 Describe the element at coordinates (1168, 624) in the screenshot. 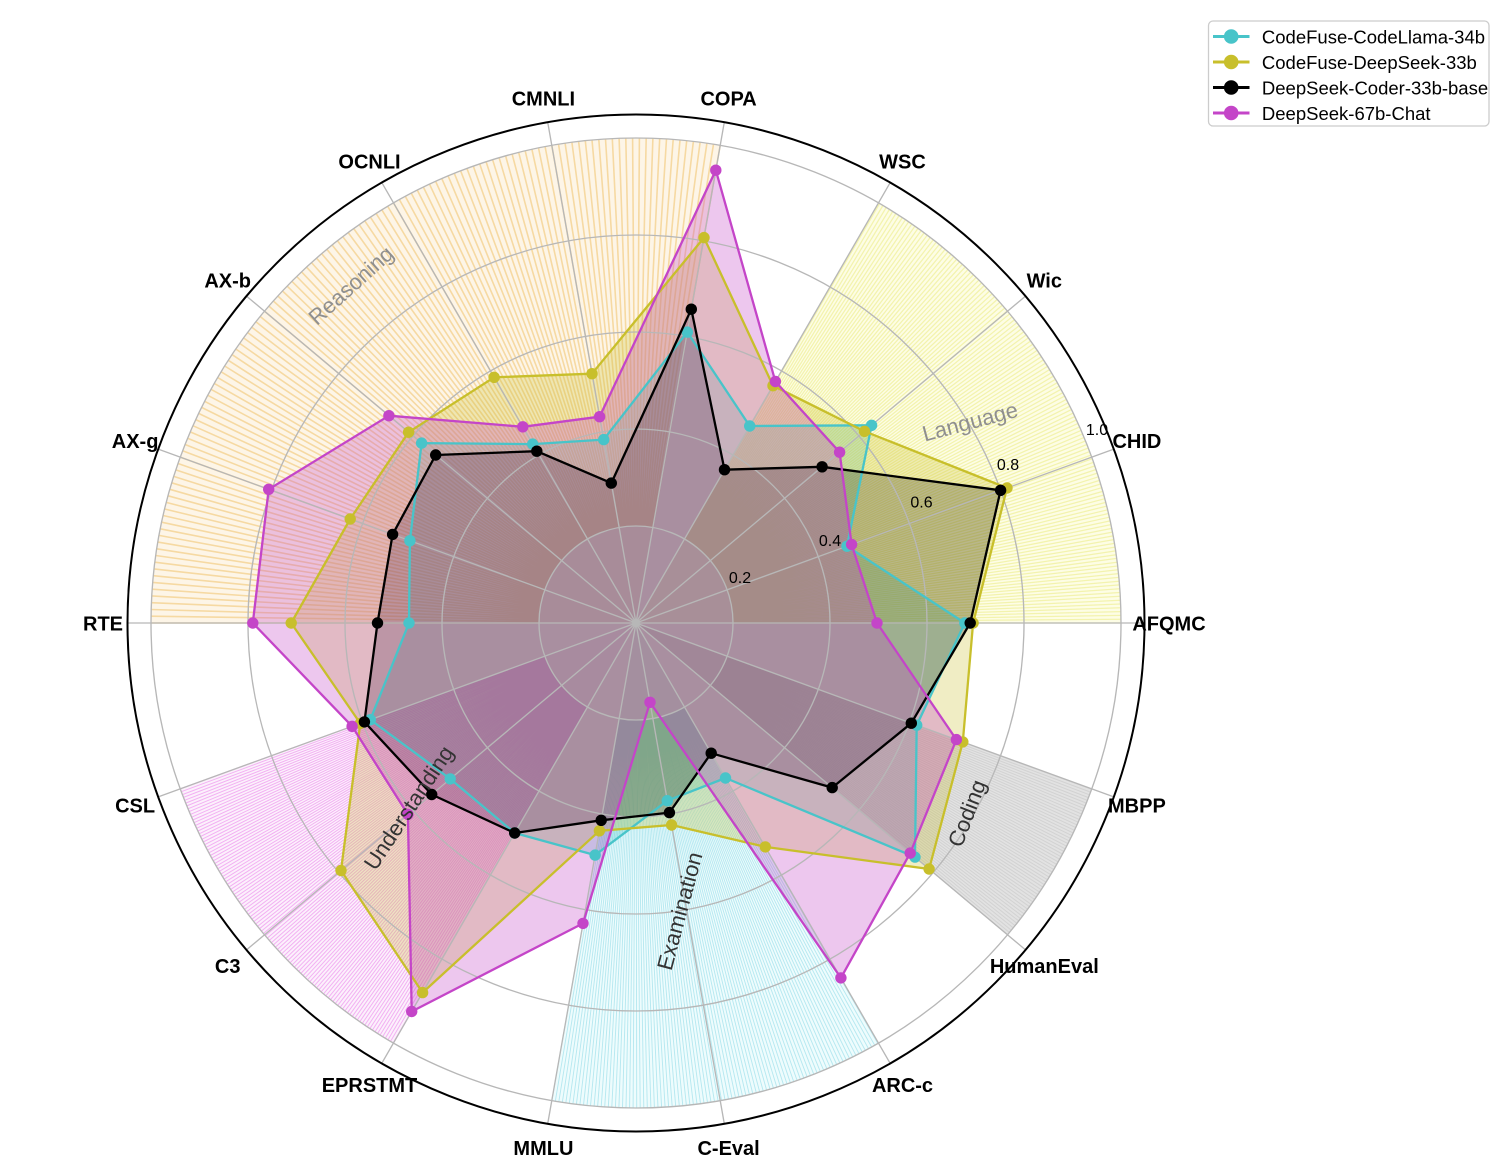

I see `svg-text: AFQMC` at that location.